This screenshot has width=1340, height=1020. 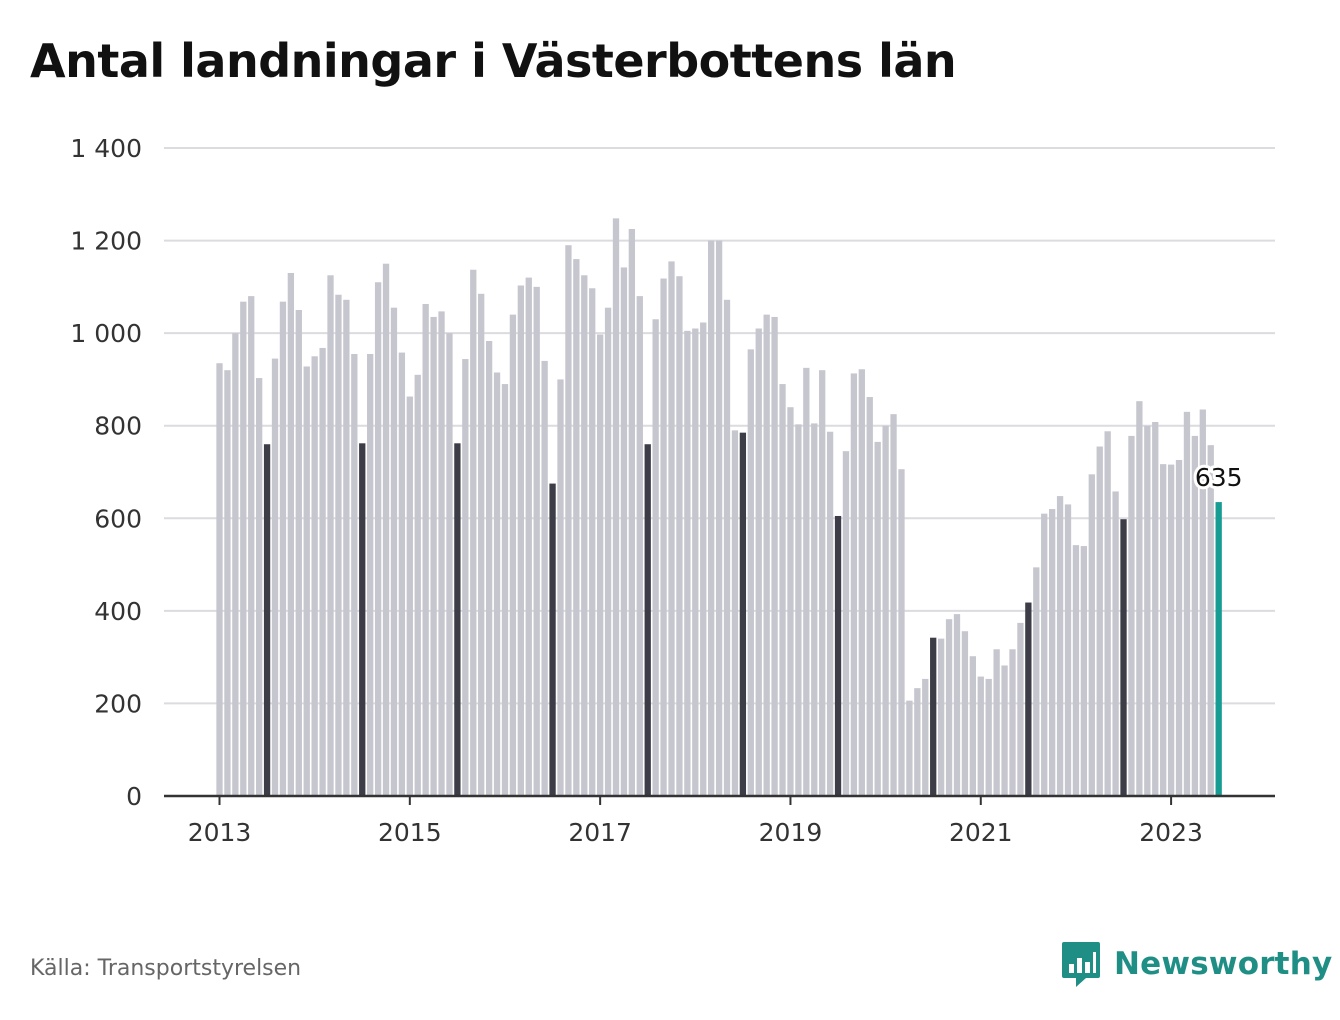 What do you see at coordinates (166, 968) in the screenshot?
I see `source-note: Källa: Transportstyrelsen` at bounding box center [166, 968].